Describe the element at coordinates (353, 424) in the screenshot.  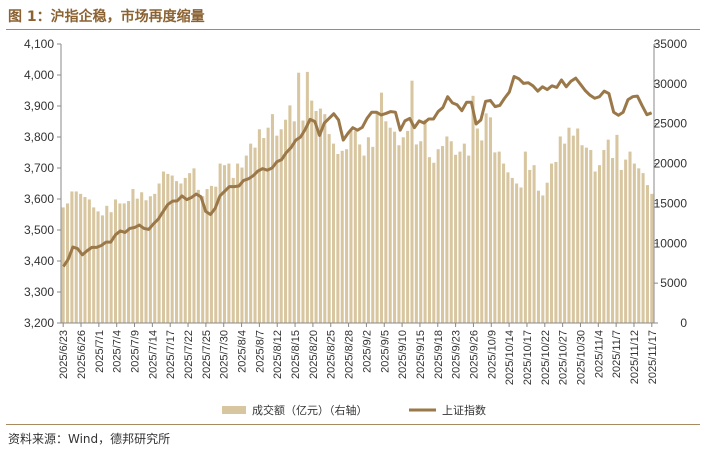
I see `source-divider` at that location.